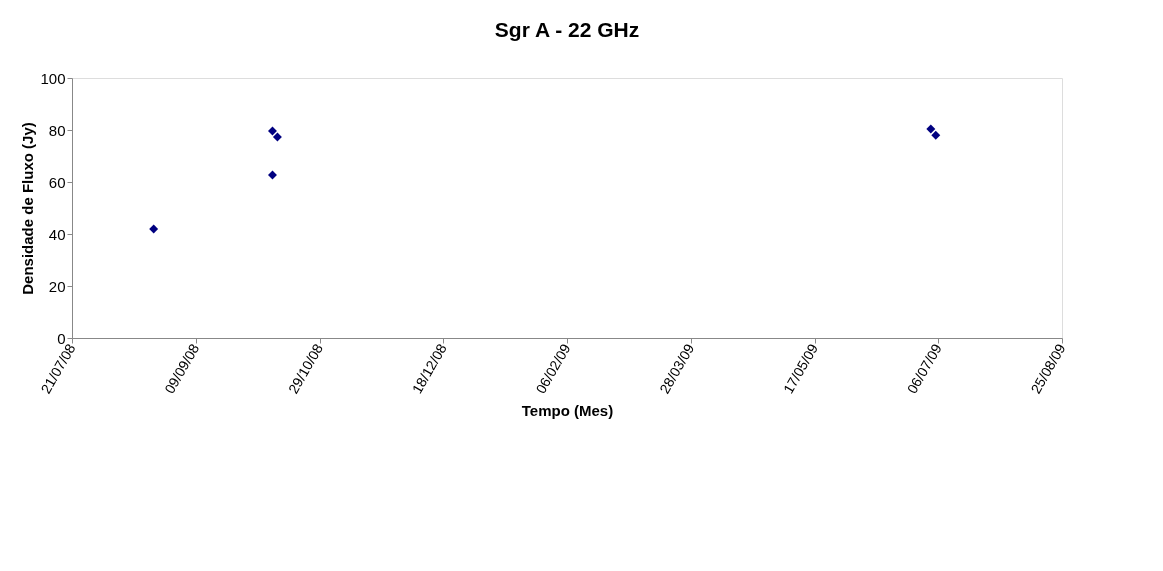 Image resolution: width=1163 pixels, height=571 pixels. I want to click on y-tick-label: 100, so click(53, 78).